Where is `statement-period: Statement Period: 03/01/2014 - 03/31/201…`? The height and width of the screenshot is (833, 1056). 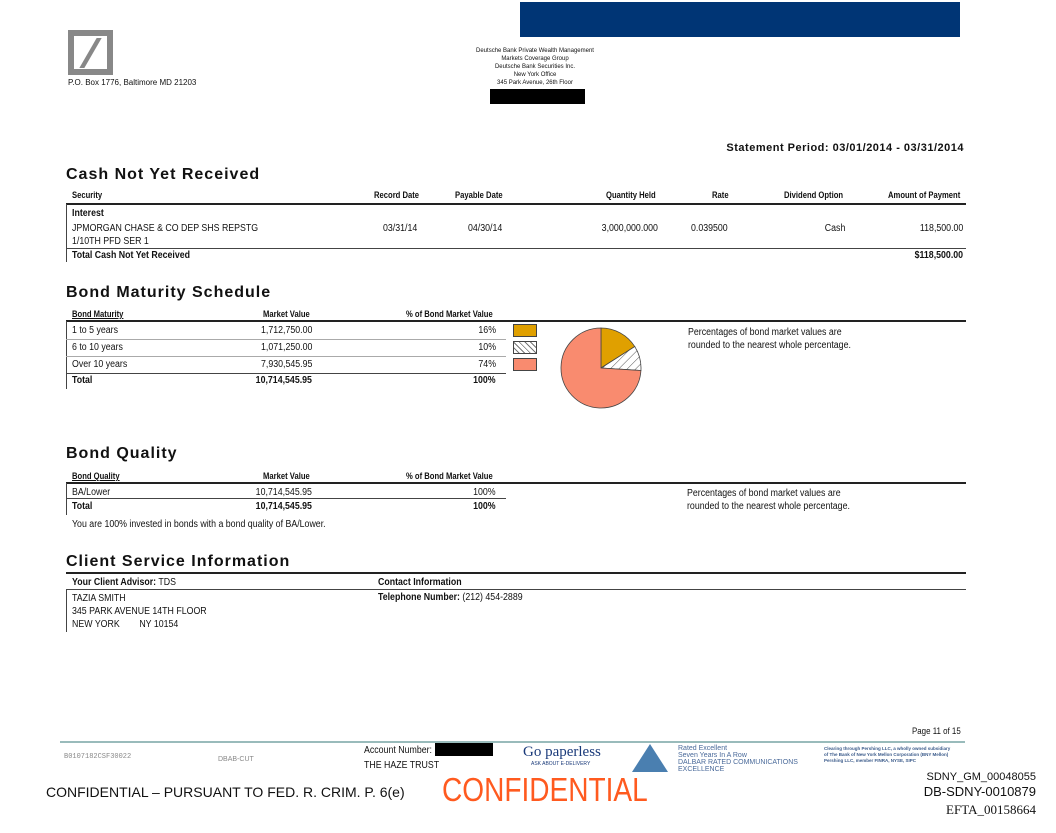
statement-period: Statement Period: 03/01/2014 - 03/31/201… is located at coordinates (845, 148).